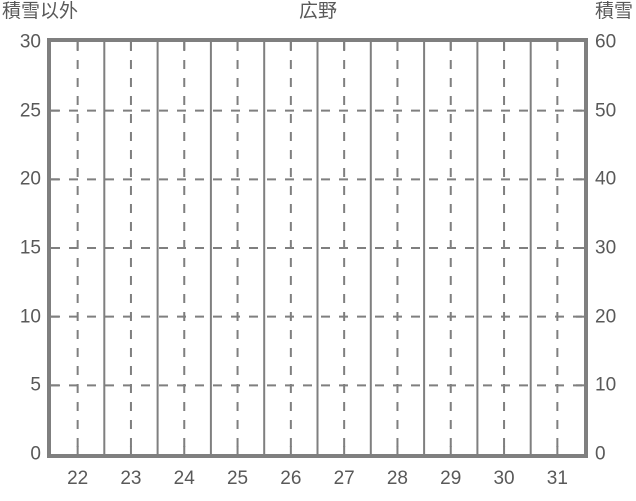 This screenshot has width=636, height=501. What do you see at coordinates (557, 478) in the screenshot?
I see `x-tick-label: 31` at bounding box center [557, 478].